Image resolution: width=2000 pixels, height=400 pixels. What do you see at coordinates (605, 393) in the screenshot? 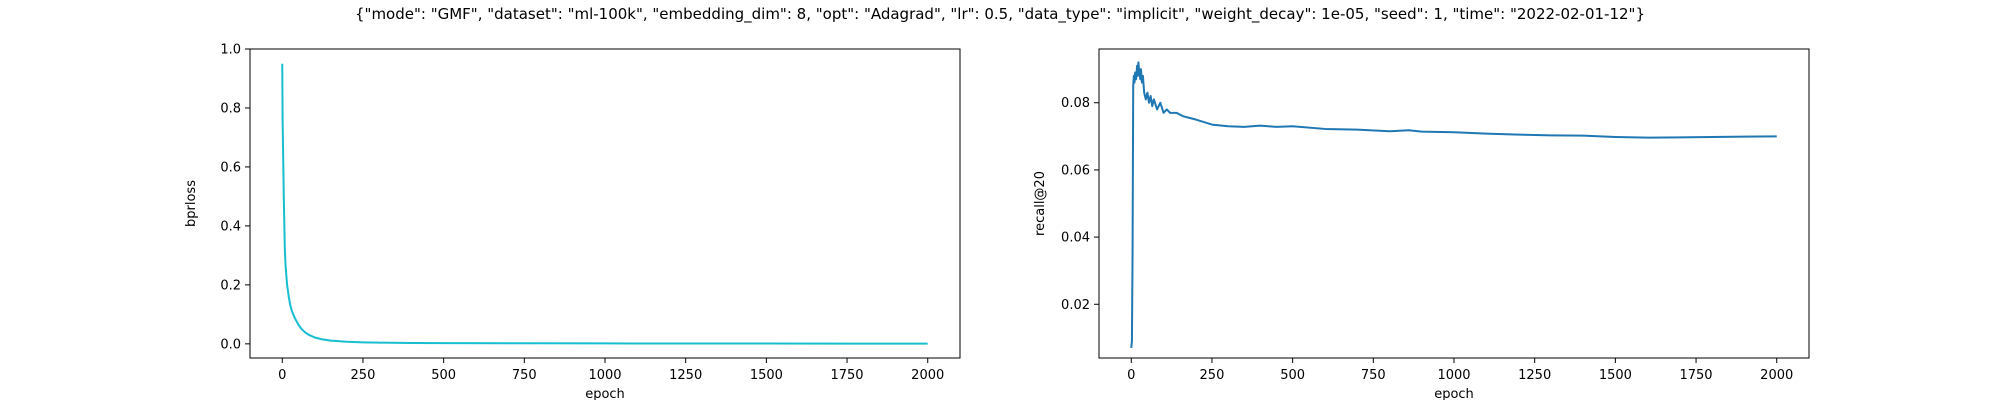
I see `bprloss-x-axis-label: epoch` at bounding box center [605, 393].